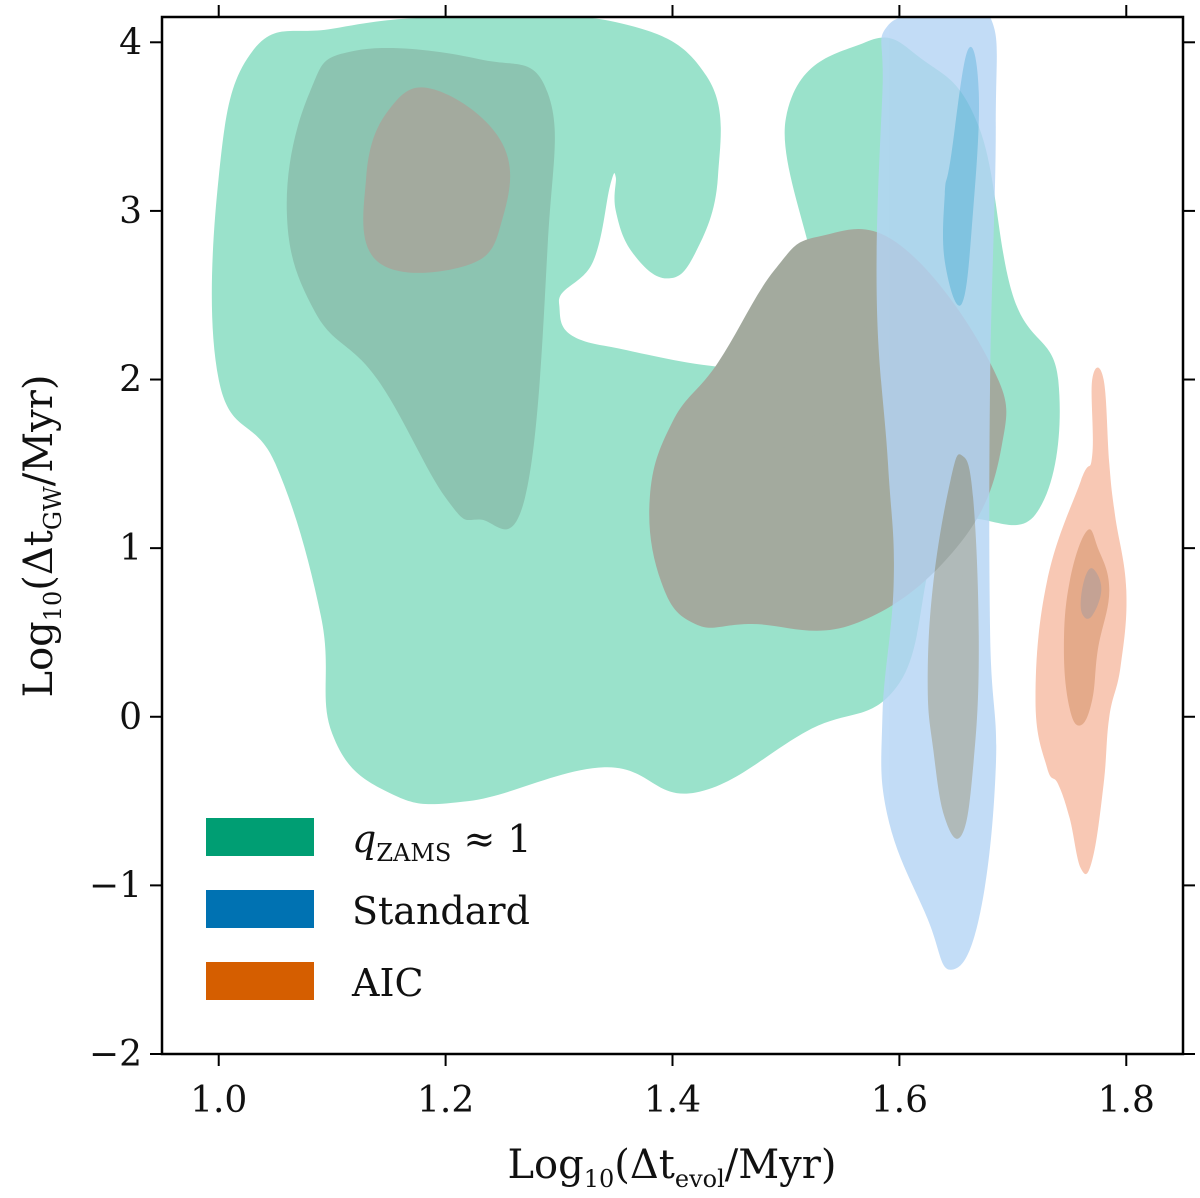 Image resolution: width=1200 pixels, height=1198 pixels. I want to click on y-tick-label: 2, so click(130, 380).